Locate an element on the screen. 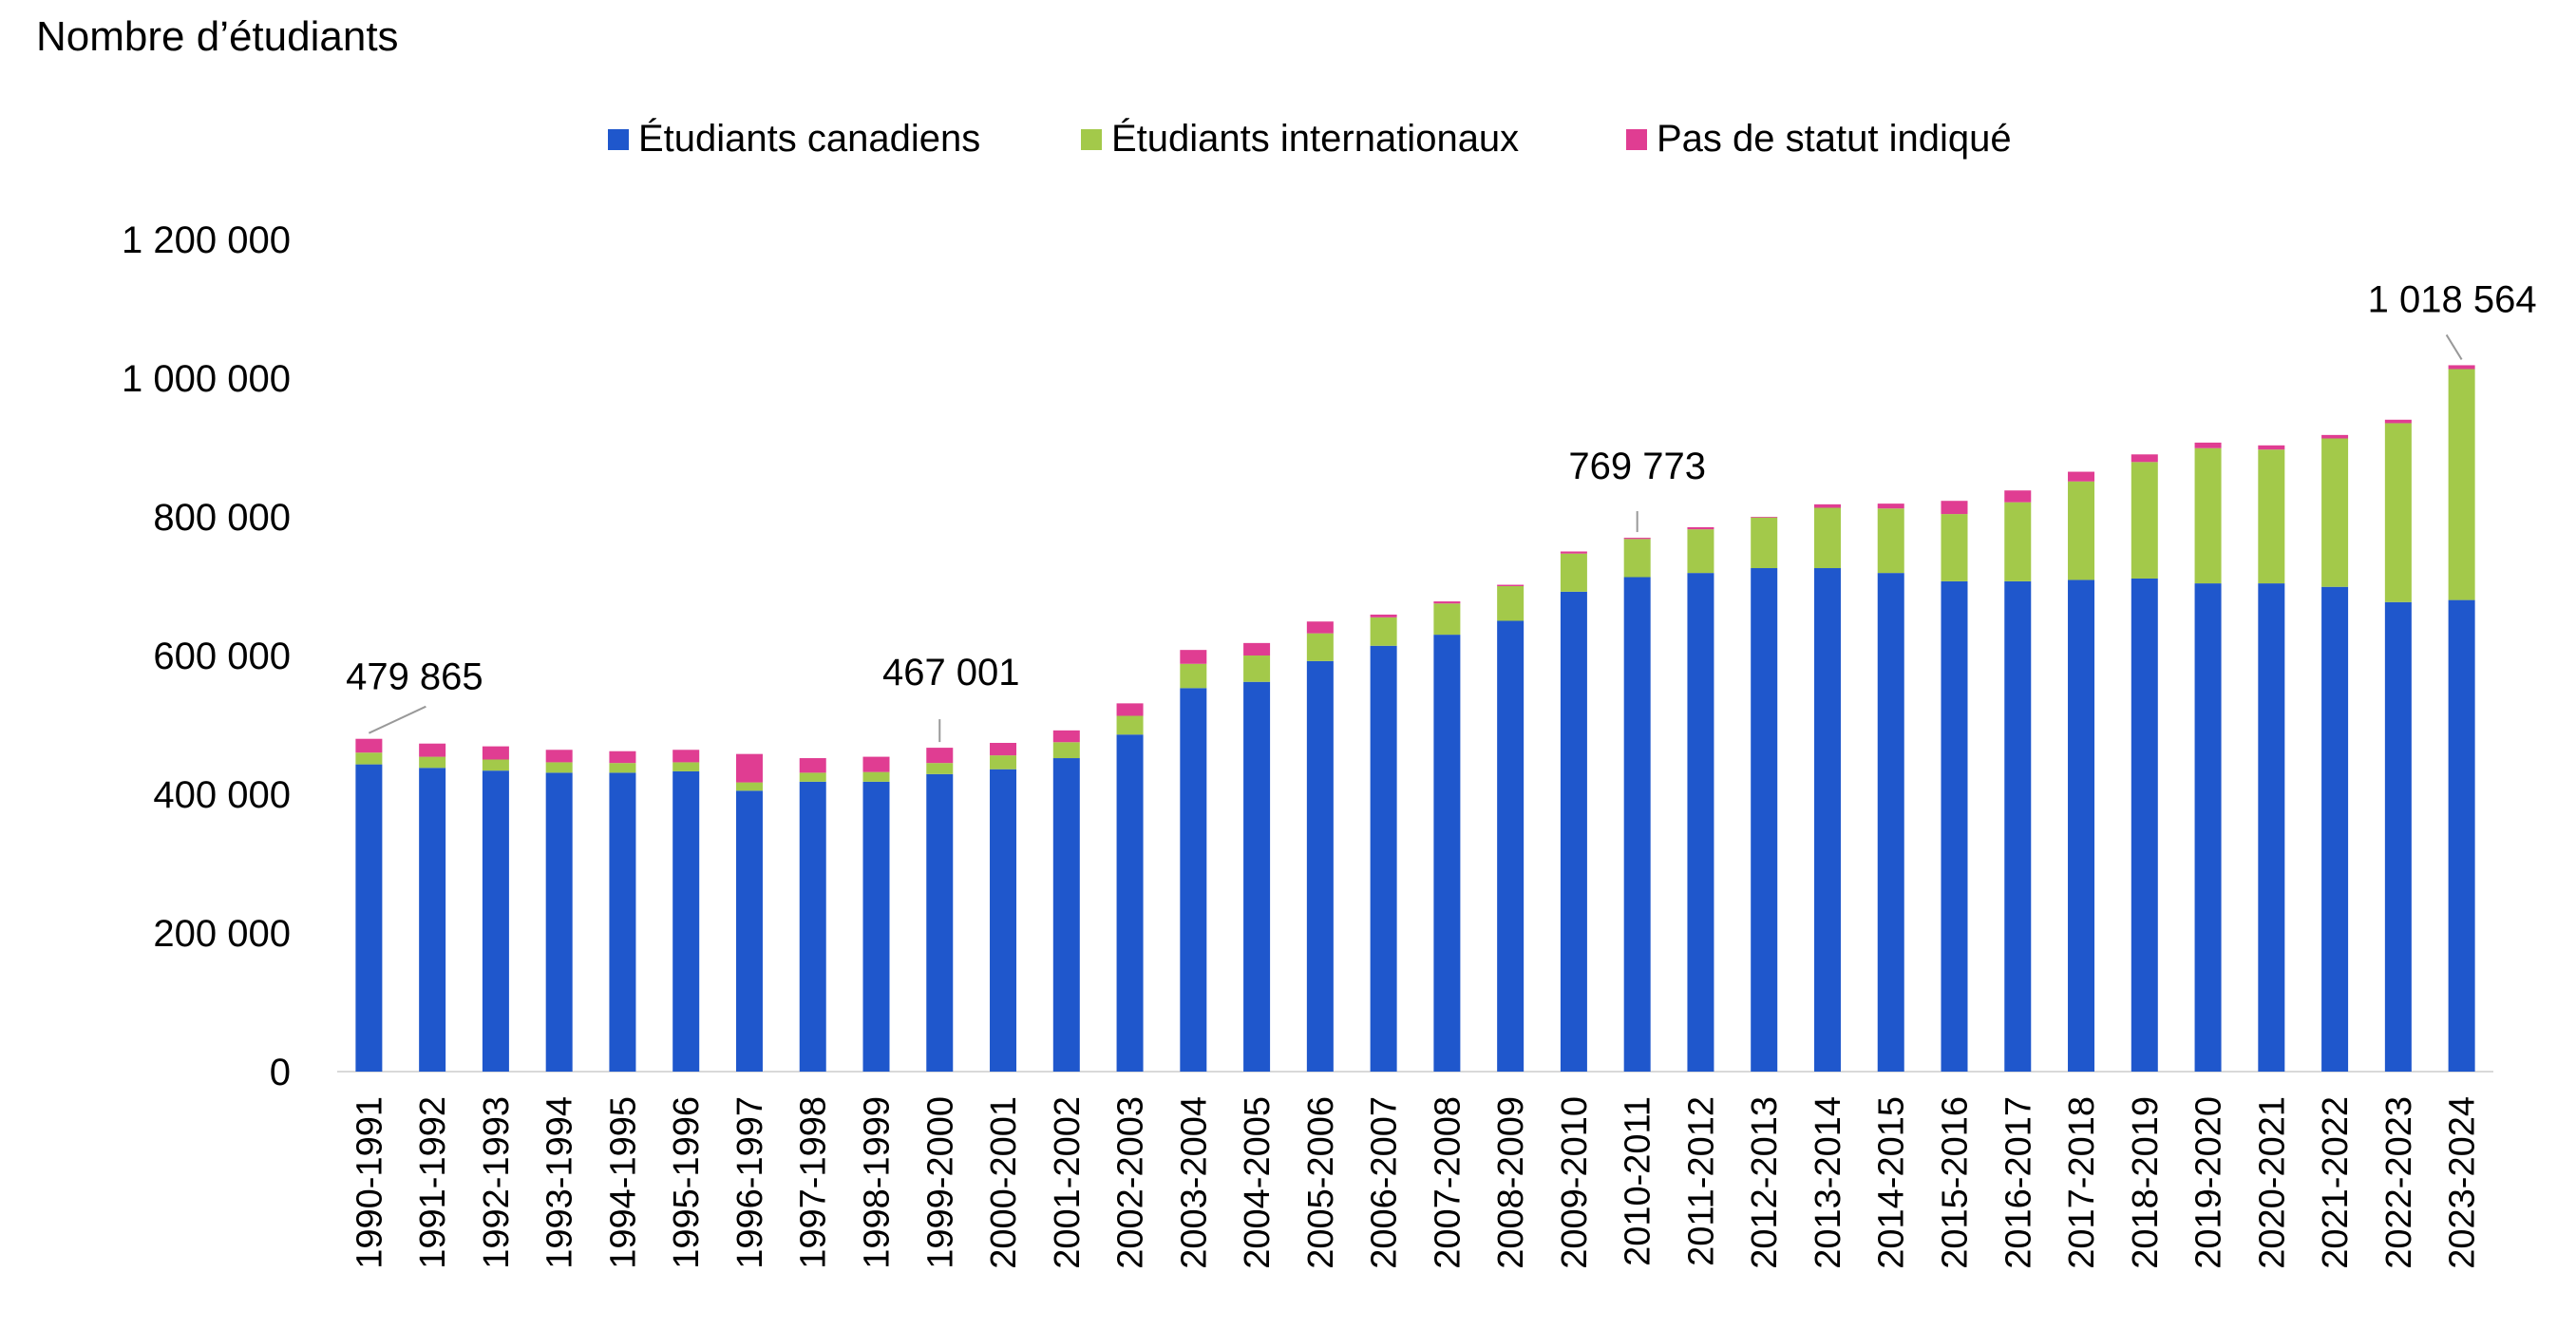 The image size is (2576, 1330). legend-item-unspecified: Pas de statut indiqué is located at coordinates (1819, 139).